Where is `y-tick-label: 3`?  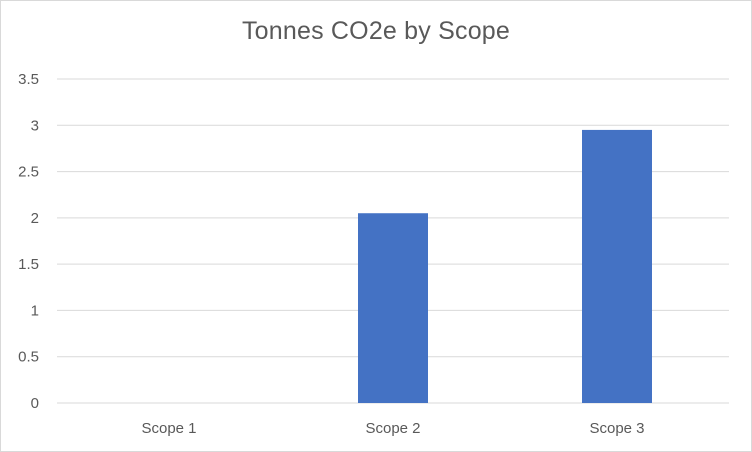 y-tick-label: 3 is located at coordinates (35, 125).